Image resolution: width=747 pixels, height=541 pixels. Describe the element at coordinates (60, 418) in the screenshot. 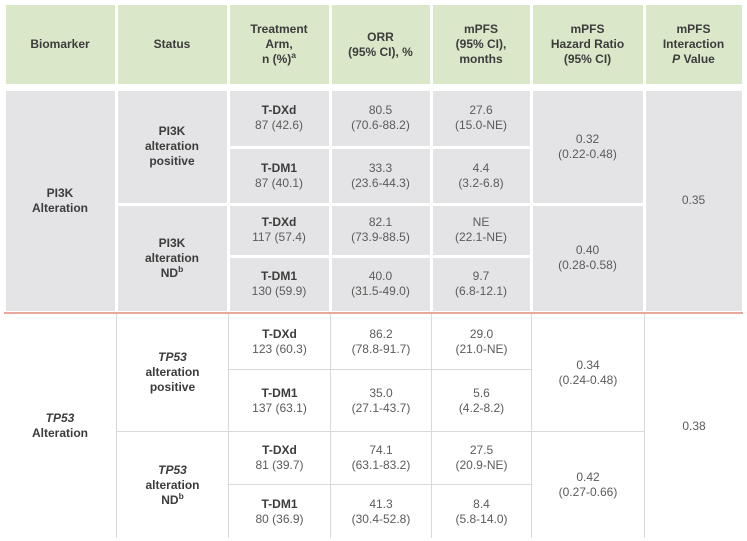

I see `biomarker-line: TP53` at that location.